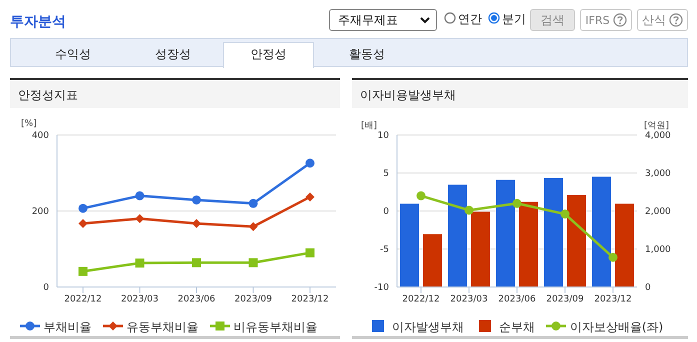 Image resolution: width=697 pixels, height=342 pixels. I want to click on text: 주재무제표, so click(383, 20).